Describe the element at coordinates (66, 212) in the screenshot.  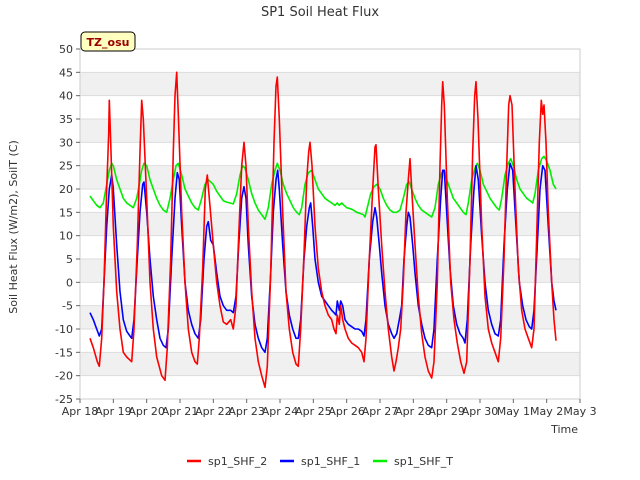
I see `y-tick-label: 15` at that location.